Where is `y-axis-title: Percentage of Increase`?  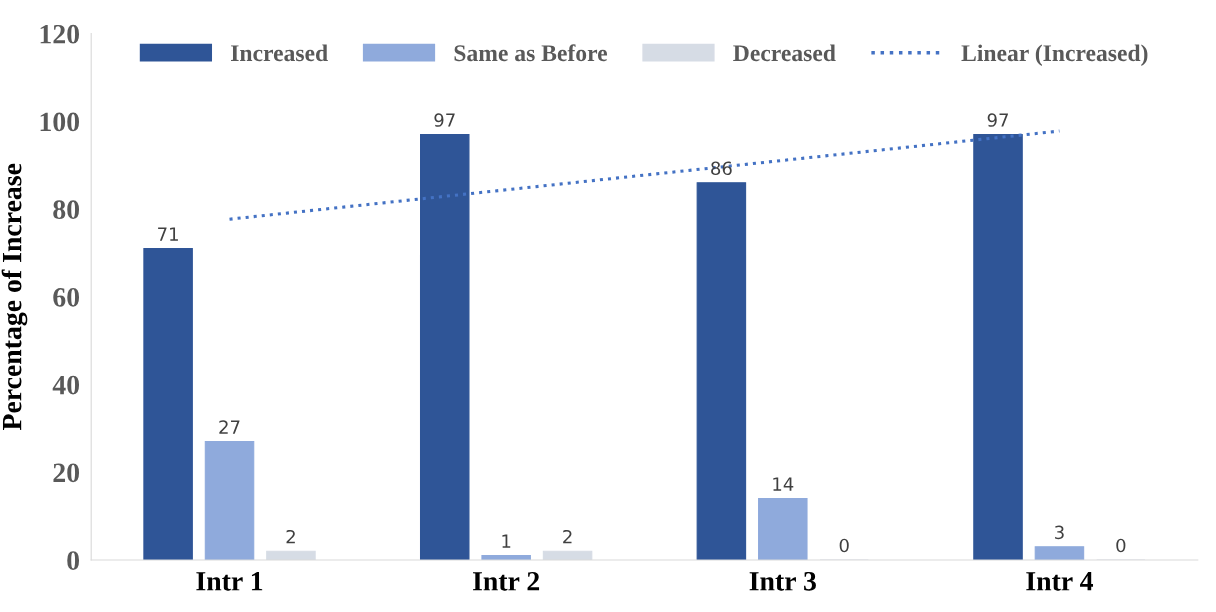 y-axis-title: Percentage of Increase is located at coordinates (14, 297).